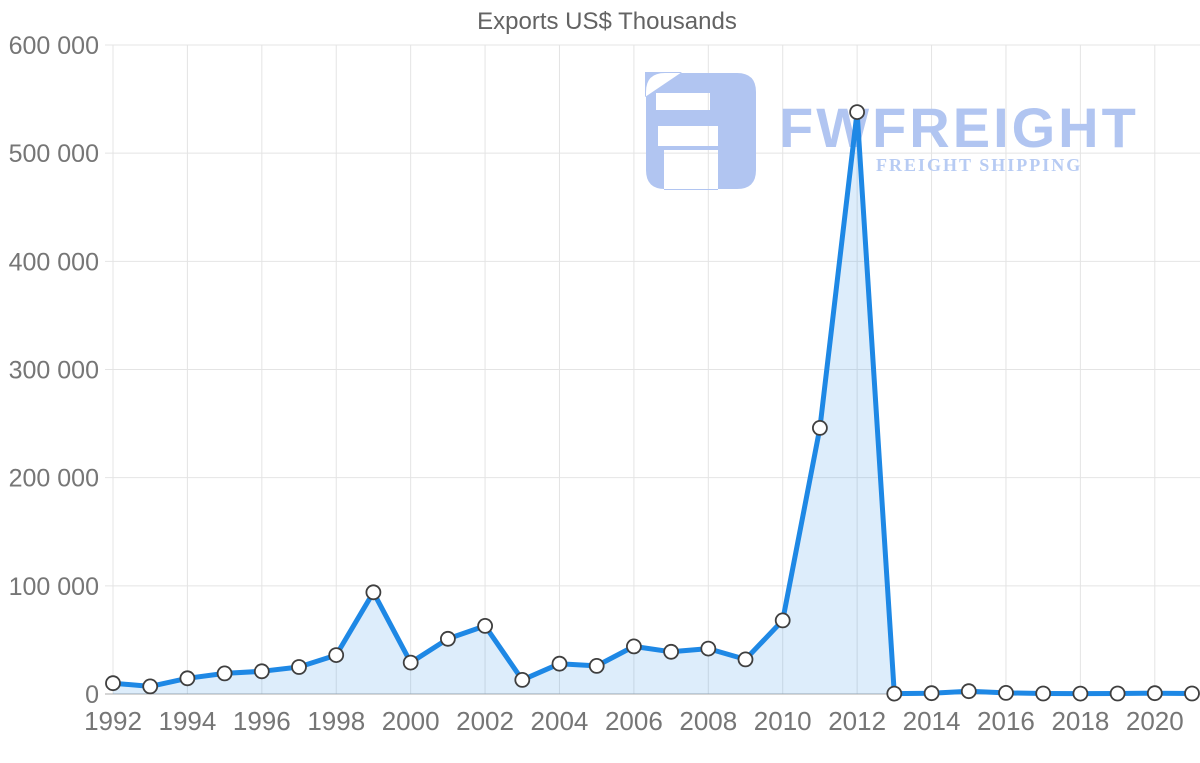 This screenshot has height=763, width=1200. What do you see at coordinates (1192, 693) in the screenshot?
I see `data-point-2021` at bounding box center [1192, 693].